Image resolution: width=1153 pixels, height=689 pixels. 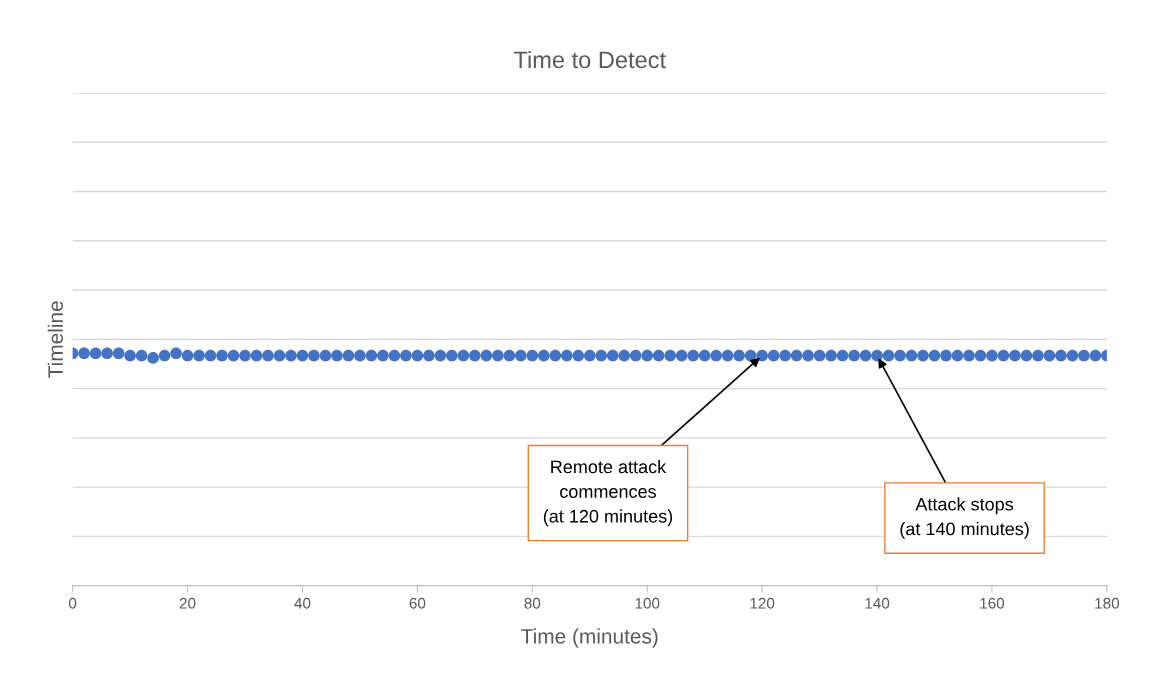 What do you see at coordinates (589, 638) in the screenshot?
I see `x-axis-title: Time (minutes)` at bounding box center [589, 638].